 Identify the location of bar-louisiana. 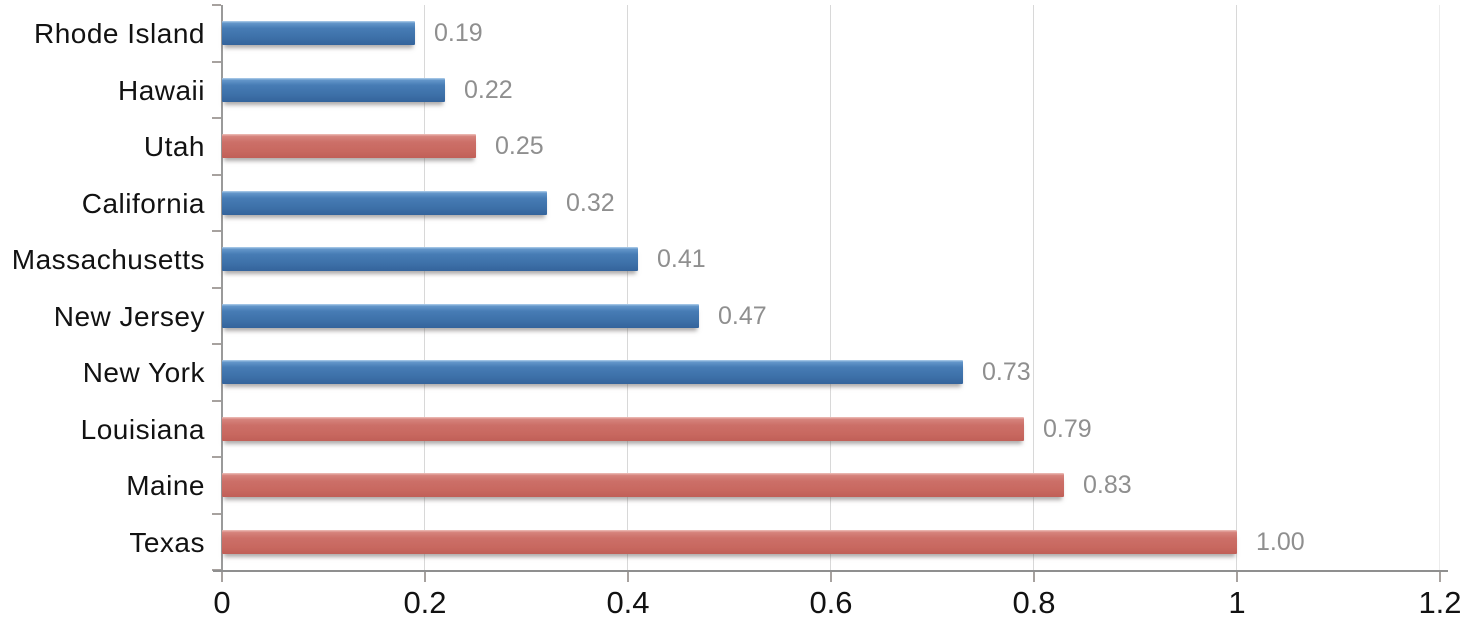
(623, 429).